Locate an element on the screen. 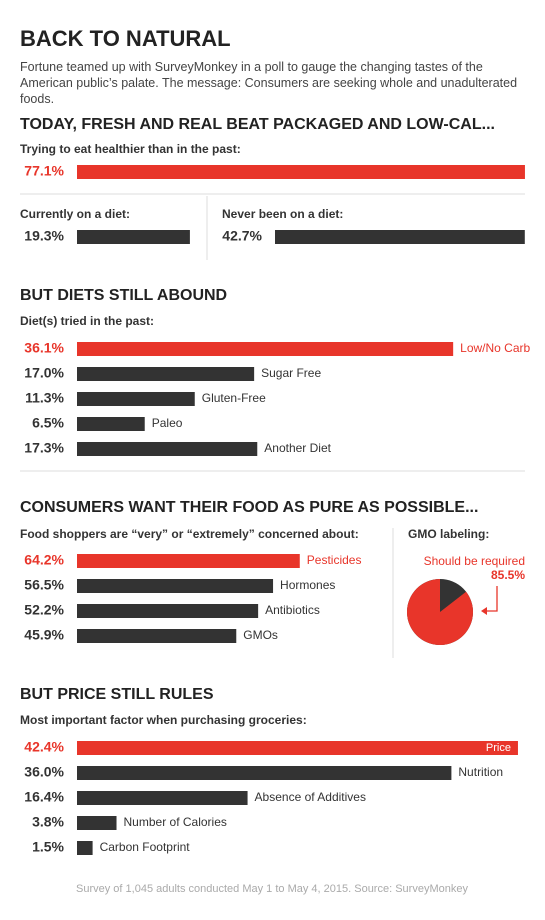  category-label: Carbon Footprint is located at coordinates (145, 847).